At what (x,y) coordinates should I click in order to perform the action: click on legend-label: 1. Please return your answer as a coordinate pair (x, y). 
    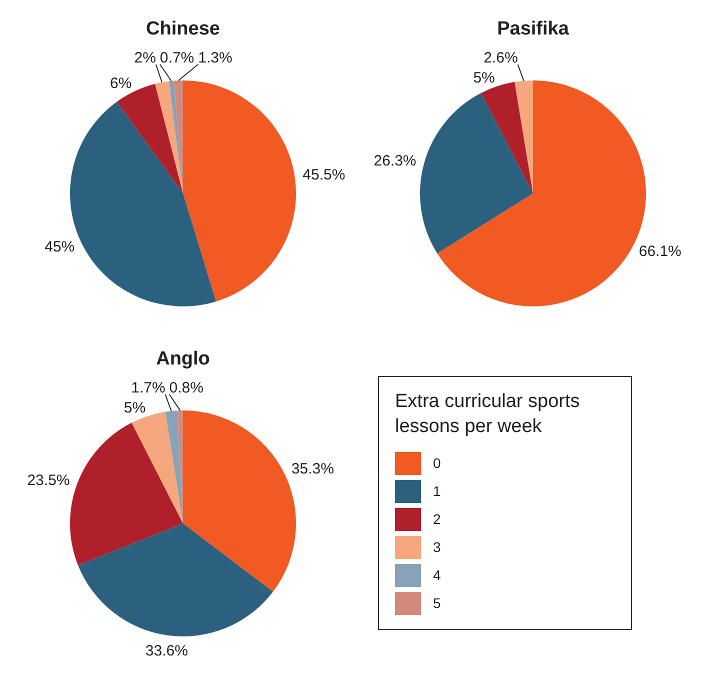
    Looking at the image, I should click on (437, 491).